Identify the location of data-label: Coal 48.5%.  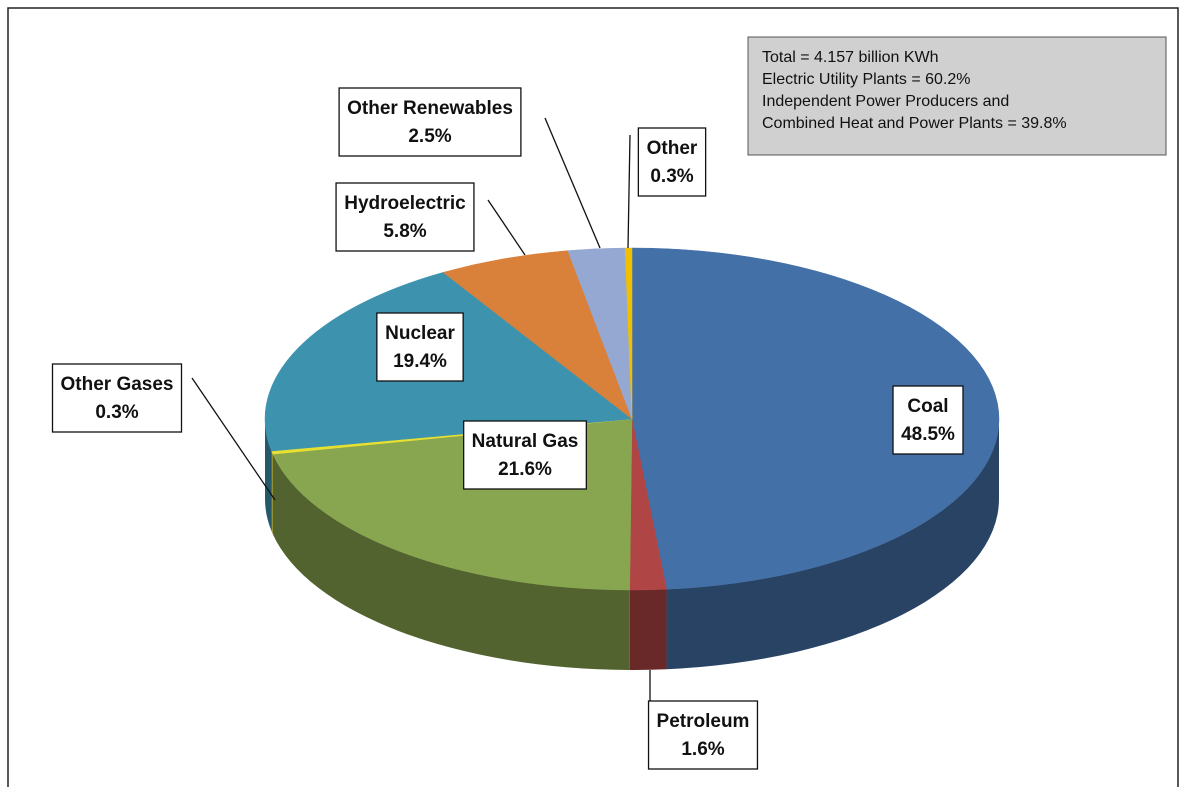
(928, 420).